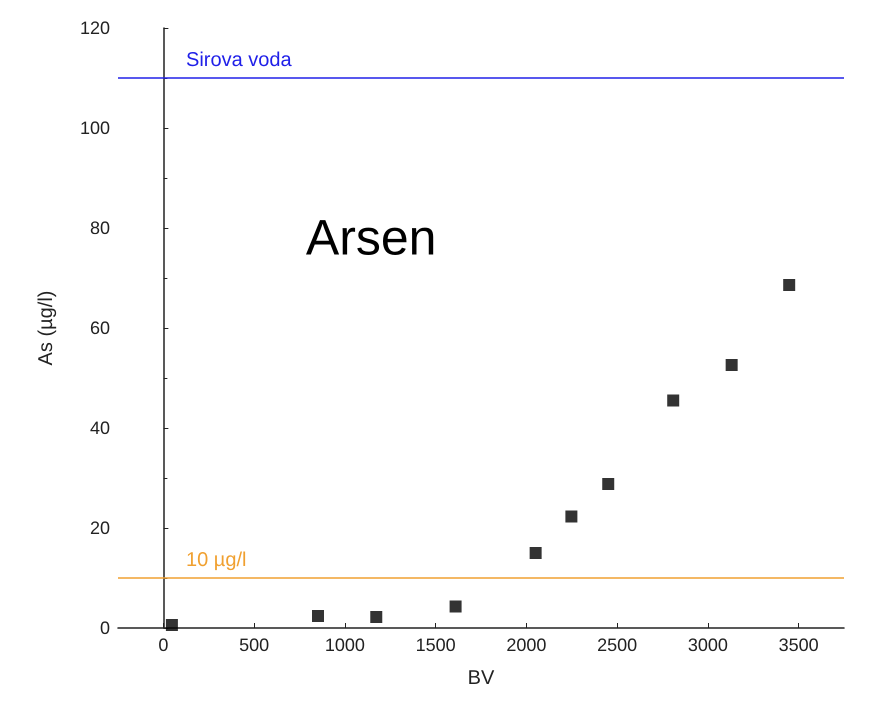 The height and width of the screenshot is (721, 892). Describe the element at coordinates (436, 645) in the screenshot. I see `x-tick-label: 1500` at that location.